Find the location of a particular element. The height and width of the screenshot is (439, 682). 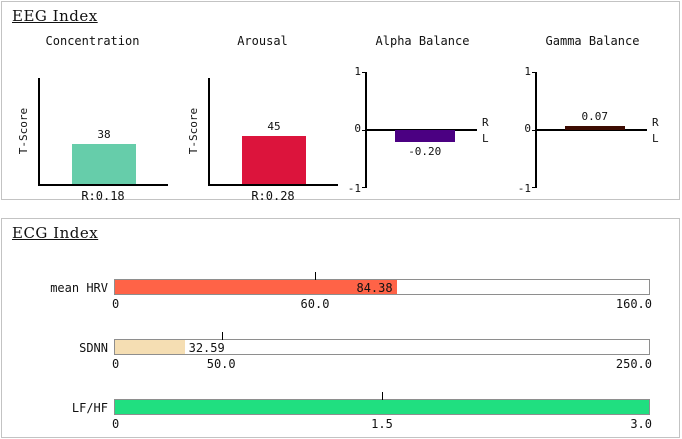

gauge-track: 84.38 is located at coordinates (382, 283).